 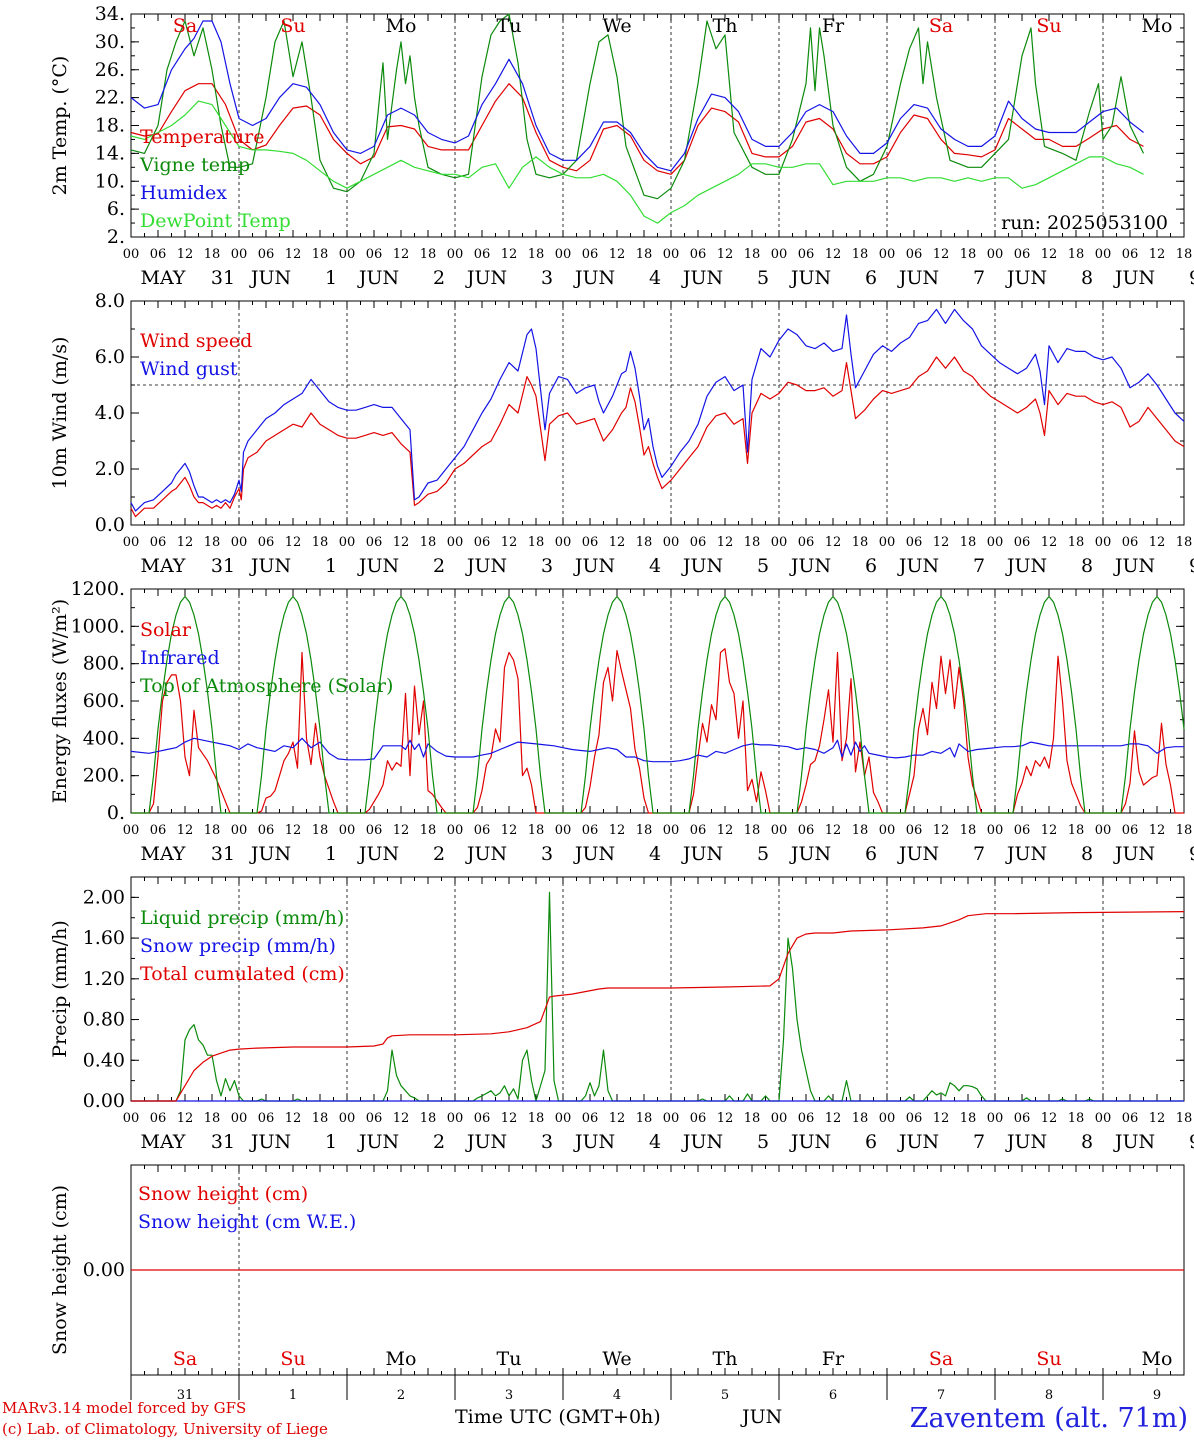 What do you see at coordinates (104, 1270) in the screenshot?
I see `y-tick-label: 0.00` at bounding box center [104, 1270].